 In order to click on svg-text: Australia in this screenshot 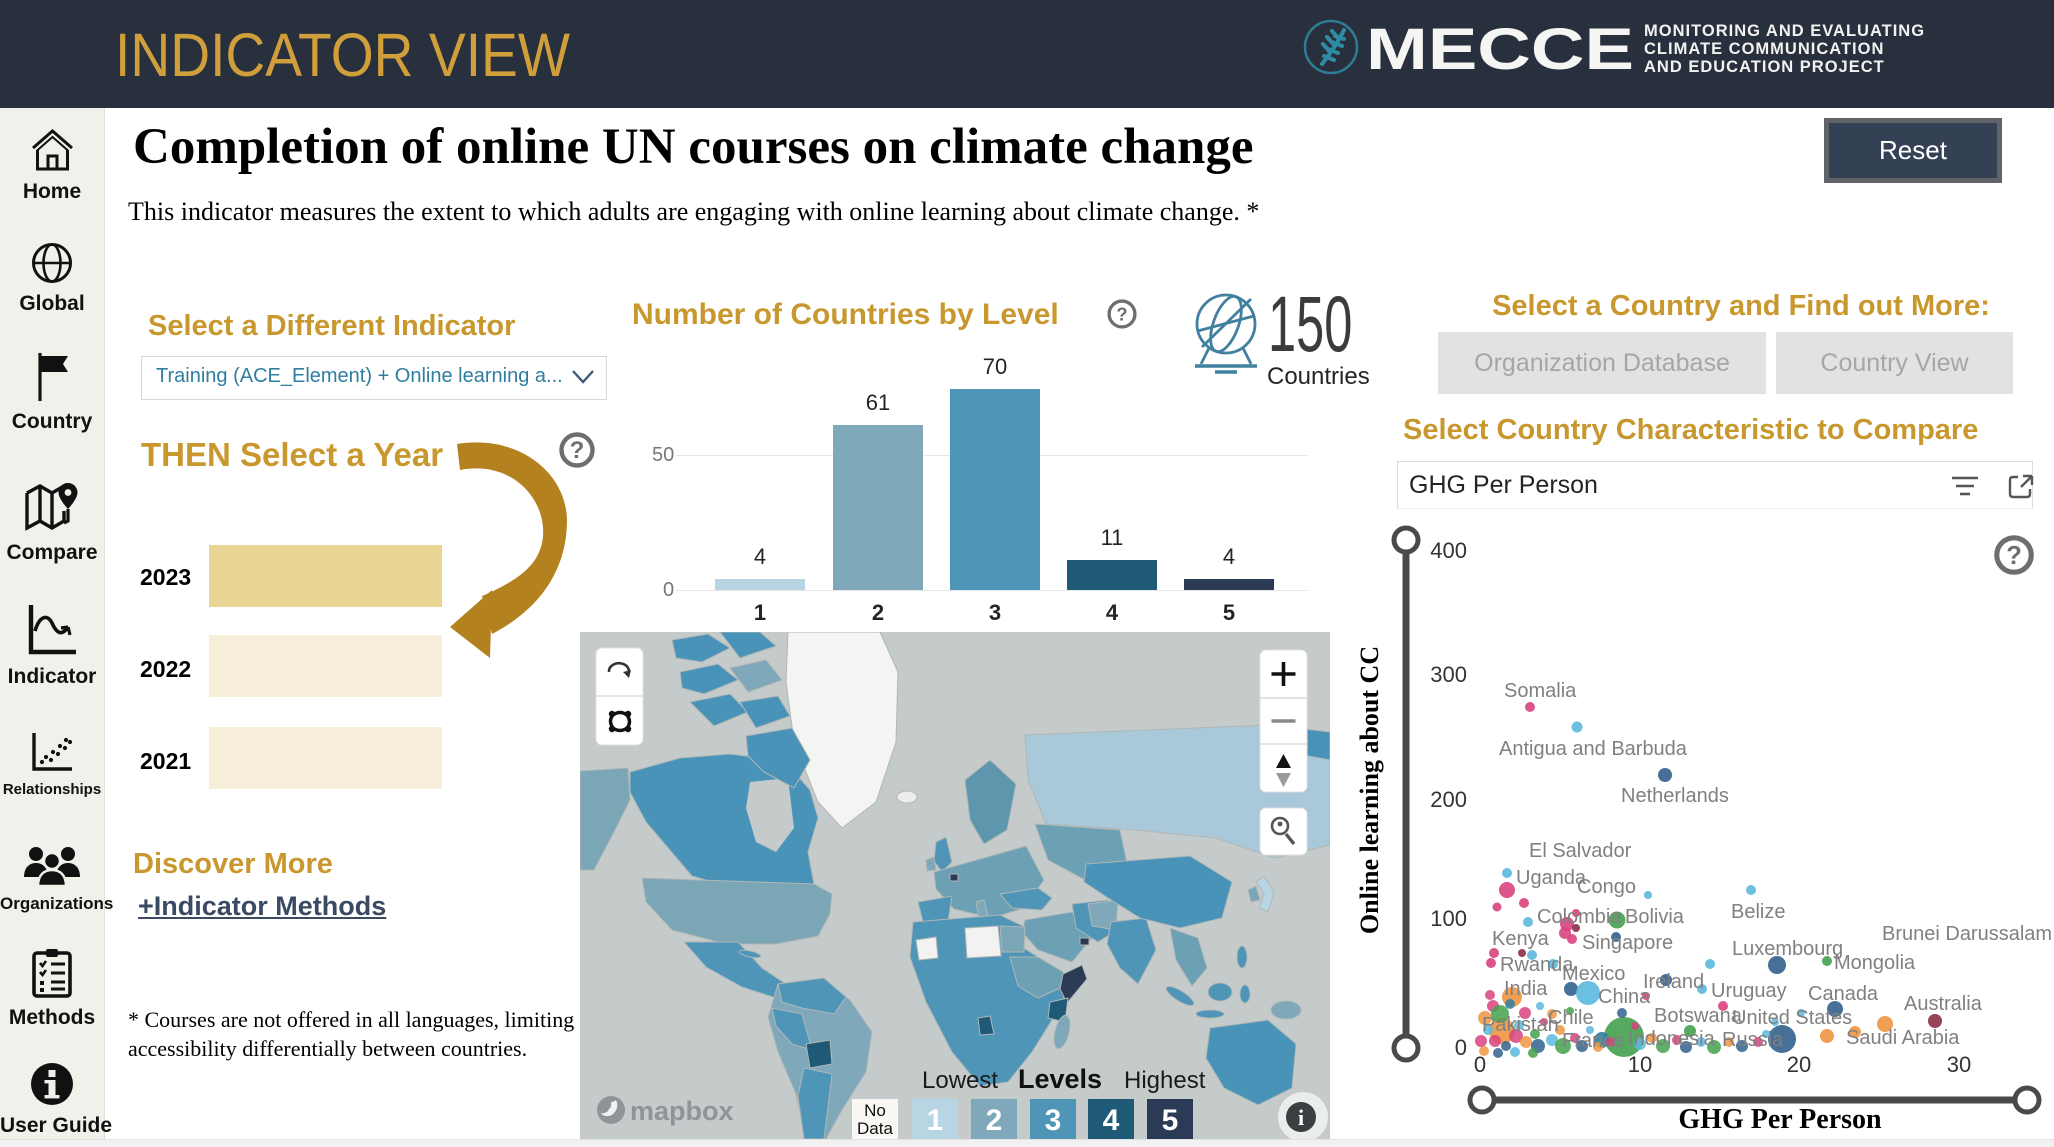, I will do `click(1943, 1004)`.